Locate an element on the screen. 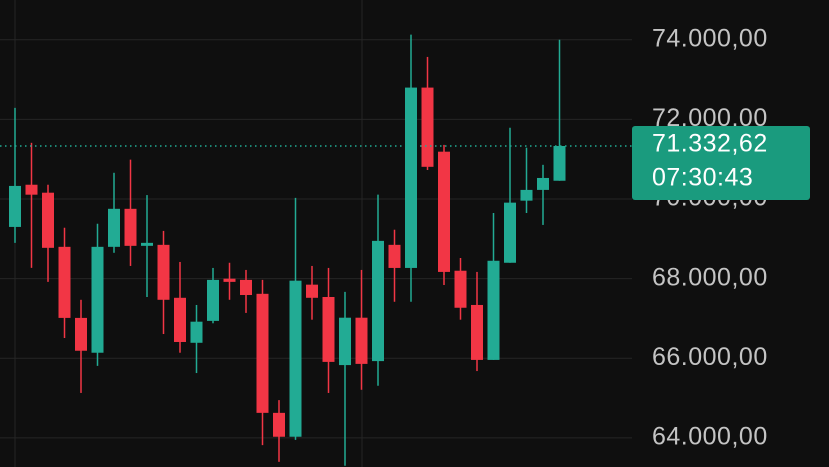 Image resolution: width=829 pixels, height=467 pixels. y-tick-label: 66.000,00 is located at coordinates (710, 357).